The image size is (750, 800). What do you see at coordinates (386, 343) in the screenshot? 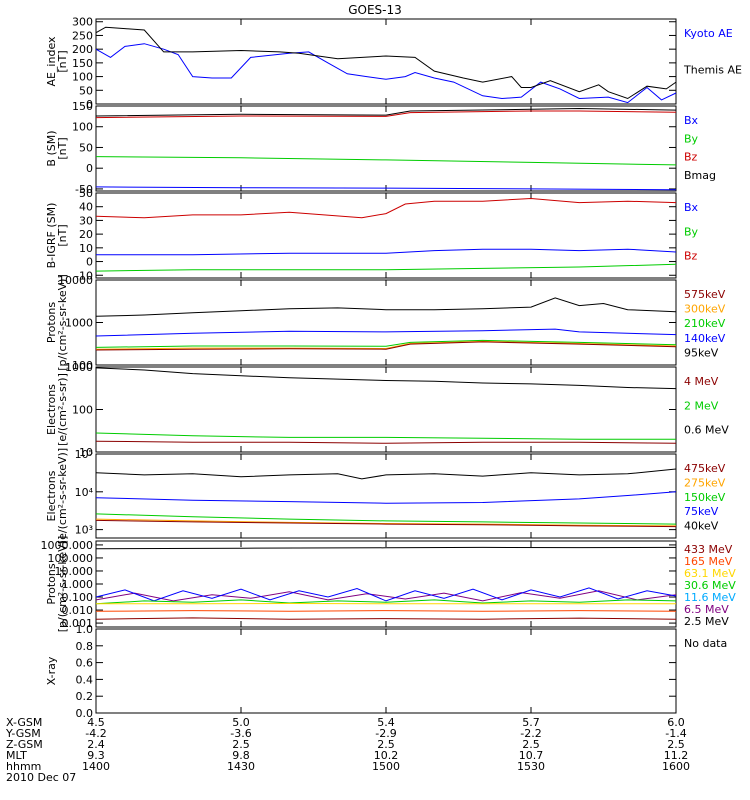
I see `series-line-210kev` at bounding box center [386, 343].